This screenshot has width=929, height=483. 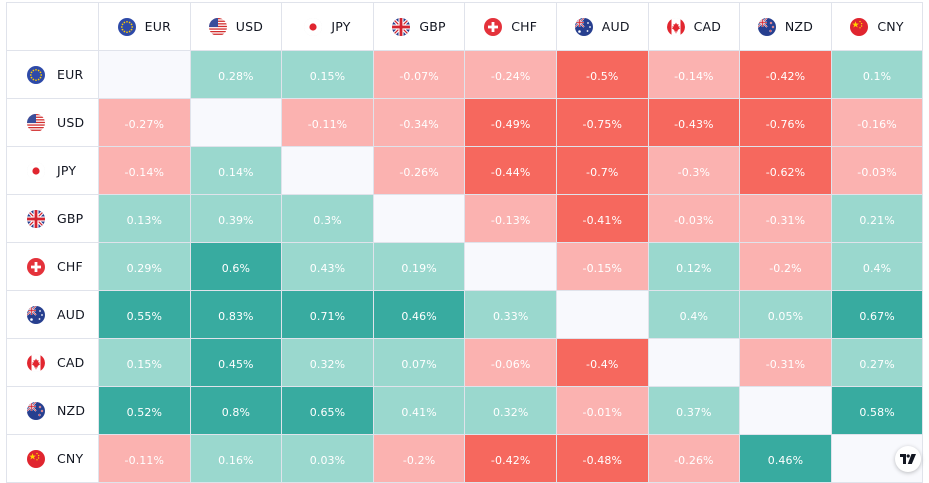 What do you see at coordinates (236, 458) in the screenshot?
I see `heatmap-cell: 0.16%` at bounding box center [236, 458].